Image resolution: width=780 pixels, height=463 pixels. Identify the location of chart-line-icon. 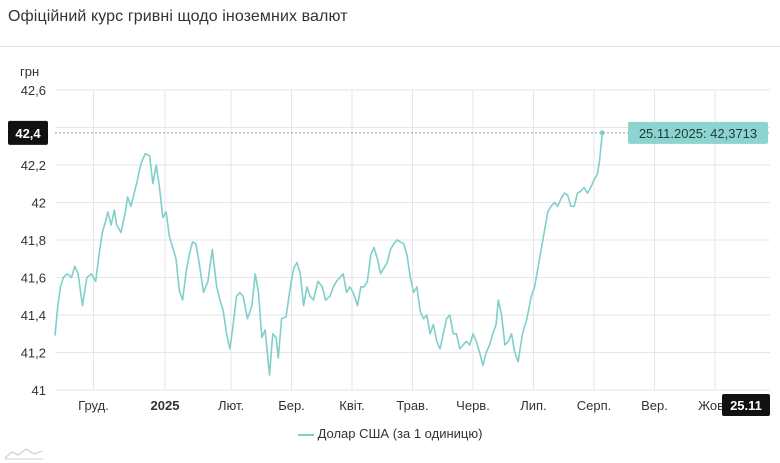
(23, 454).